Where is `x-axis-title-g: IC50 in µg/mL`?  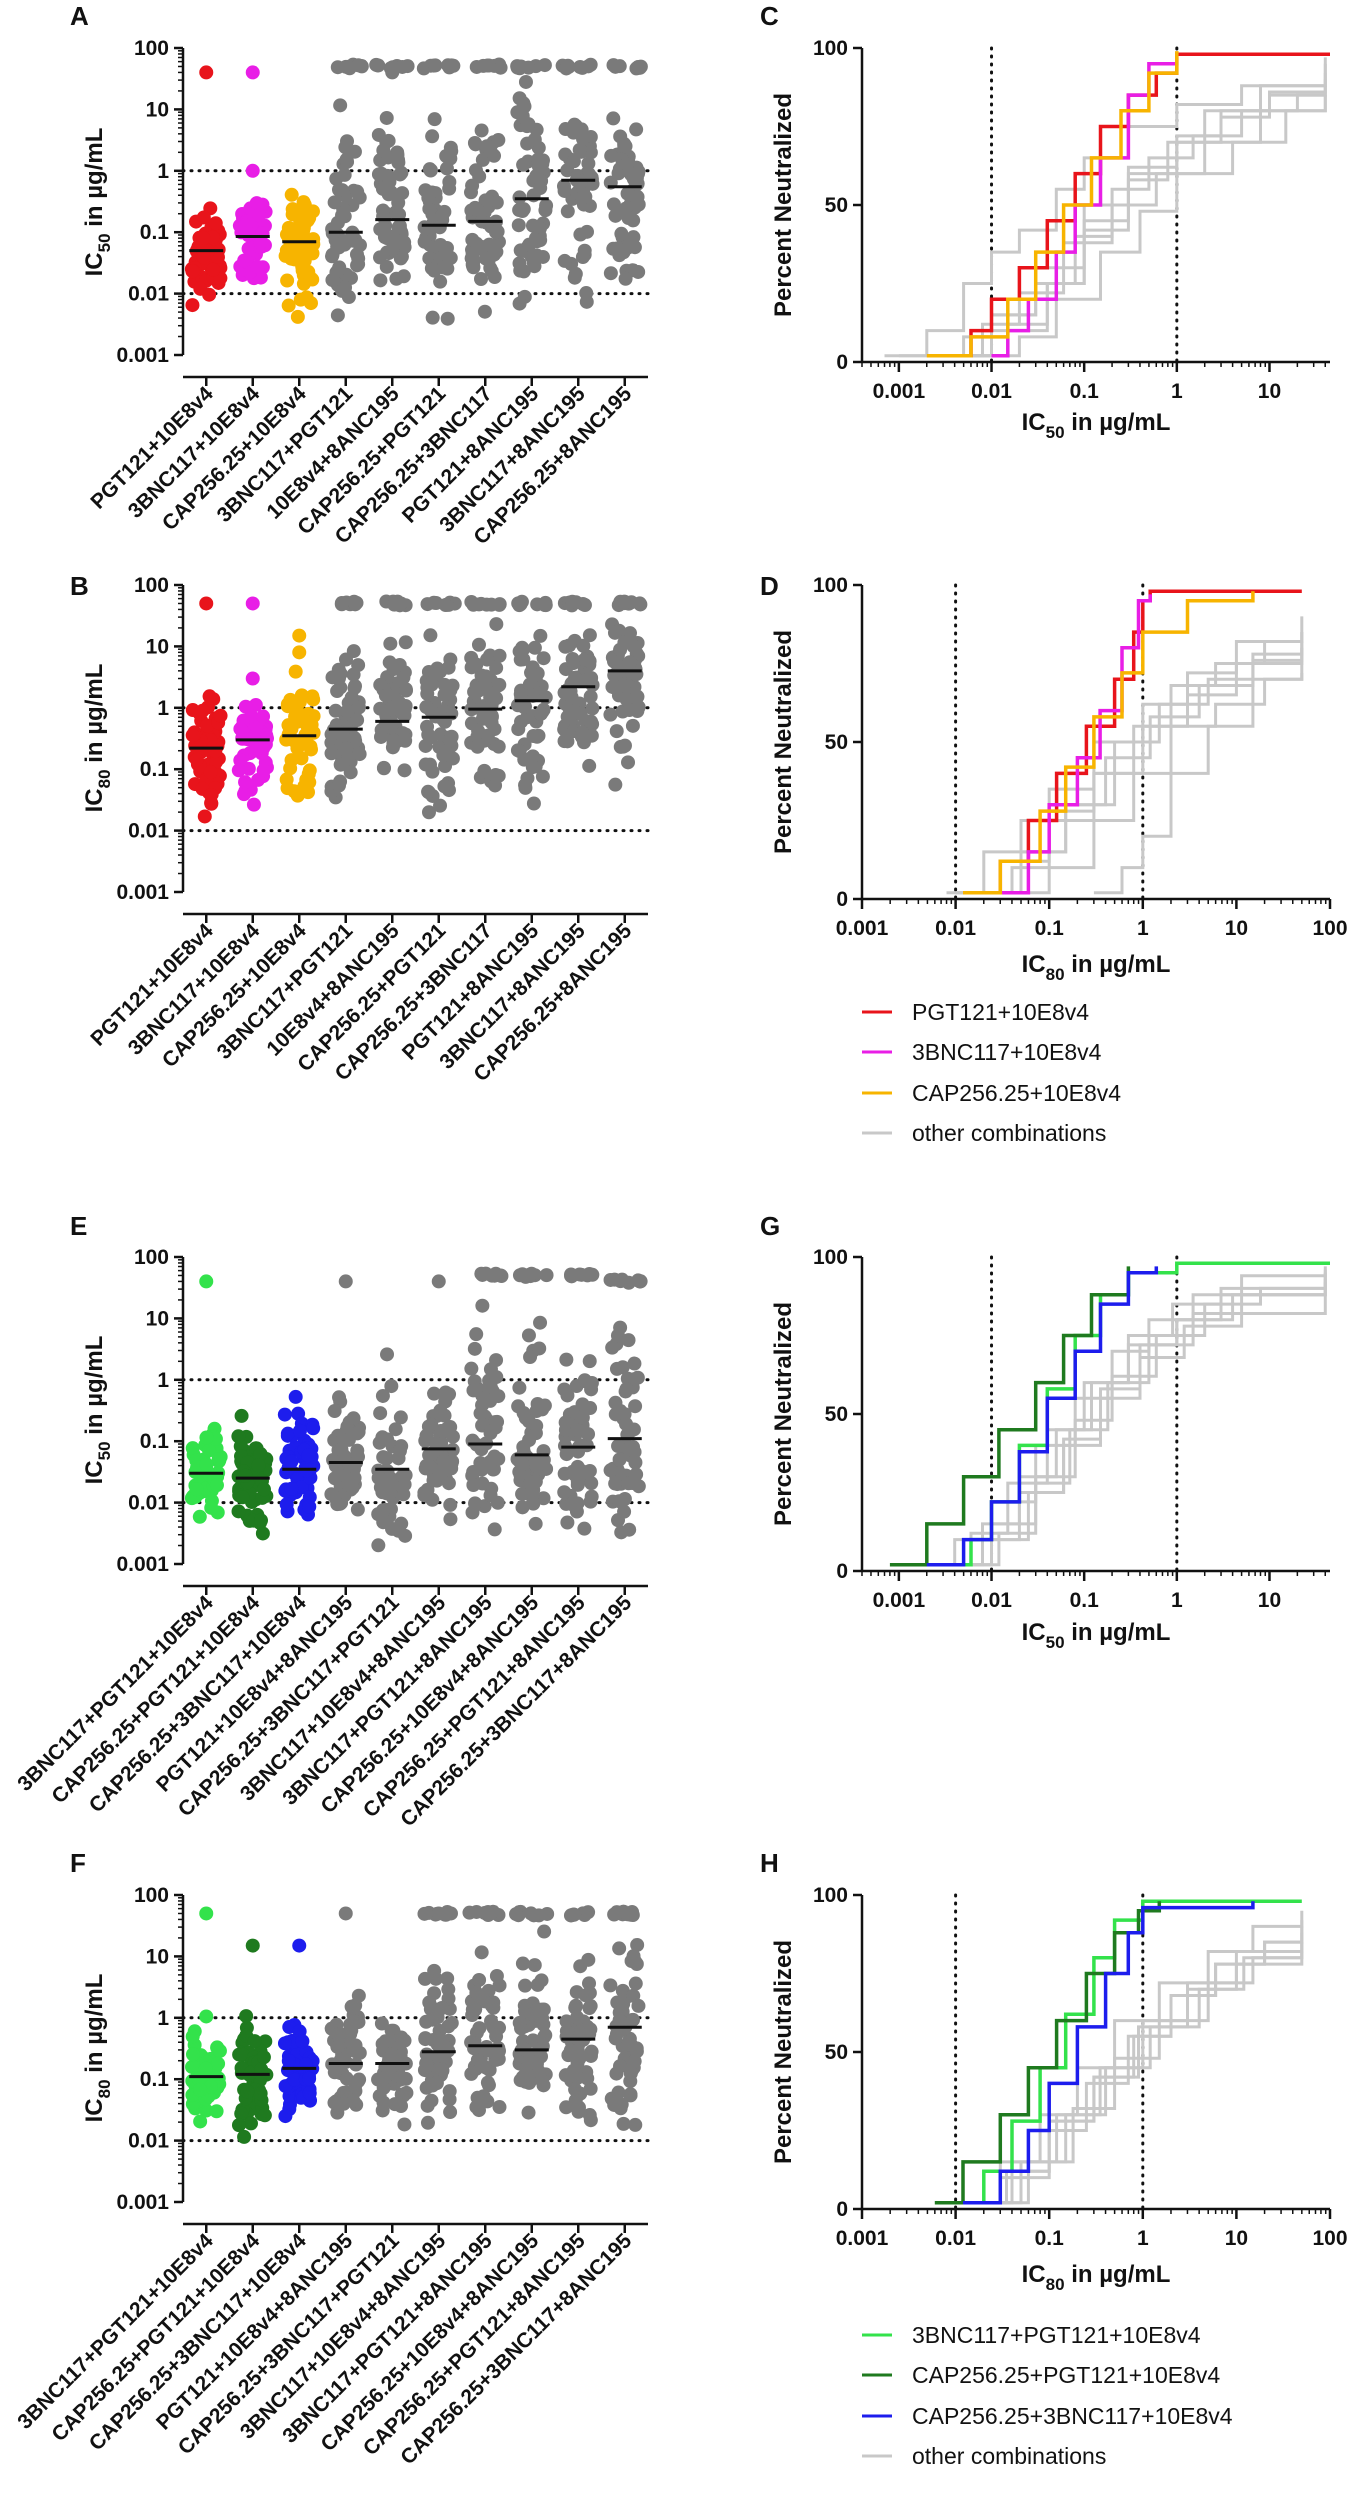 x-axis-title-g: IC50 in µg/mL is located at coordinates (1096, 1635).